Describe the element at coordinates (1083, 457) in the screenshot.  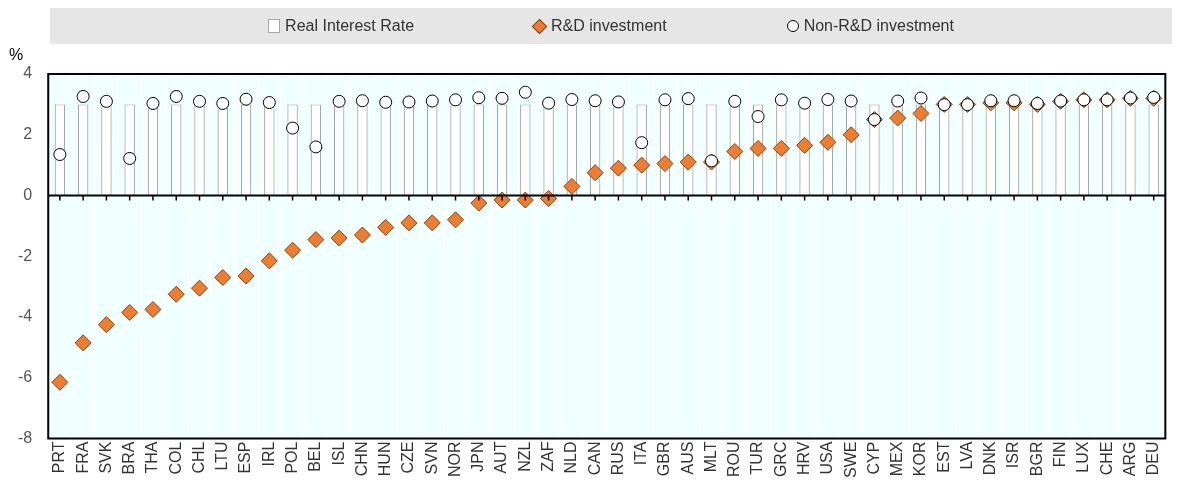
I see `x-tick-label: LUX` at that location.